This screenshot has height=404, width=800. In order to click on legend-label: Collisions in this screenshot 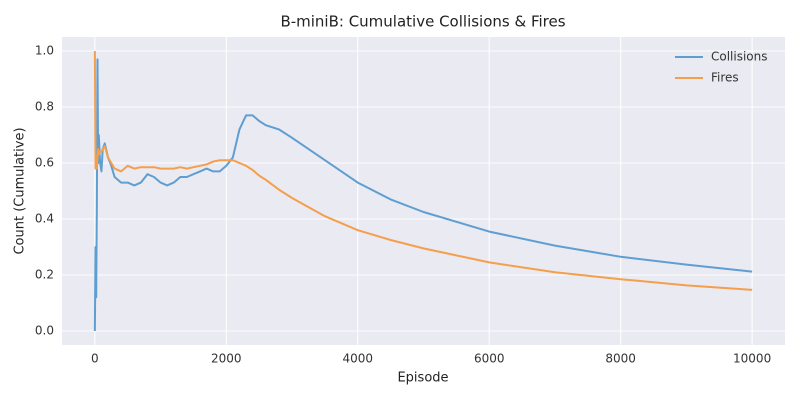, I will do `click(739, 57)`.